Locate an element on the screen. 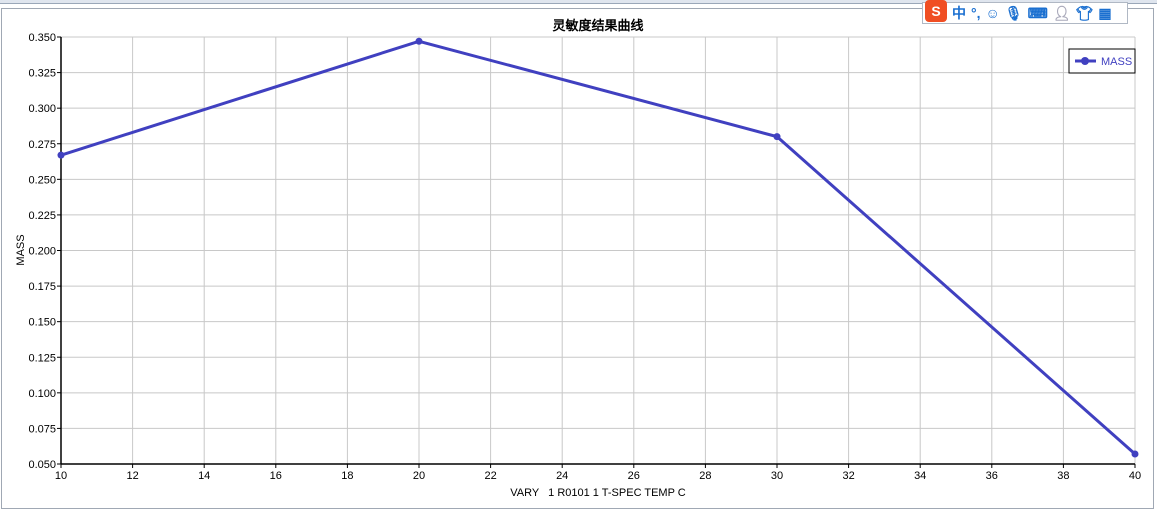  x-tick-label: 28 is located at coordinates (705, 476).